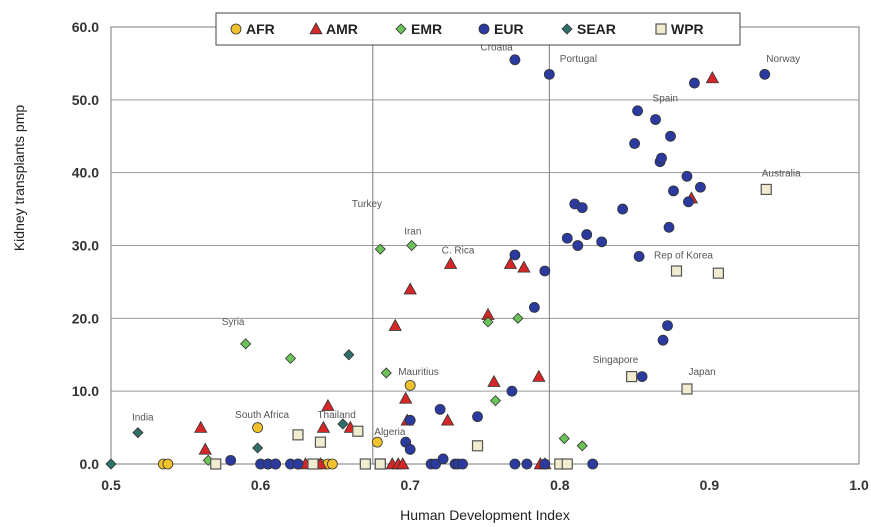 This screenshot has width=871, height=527. Describe the element at coordinates (85, 173) in the screenshot. I see `y-tick-label: 40.0` at that location.